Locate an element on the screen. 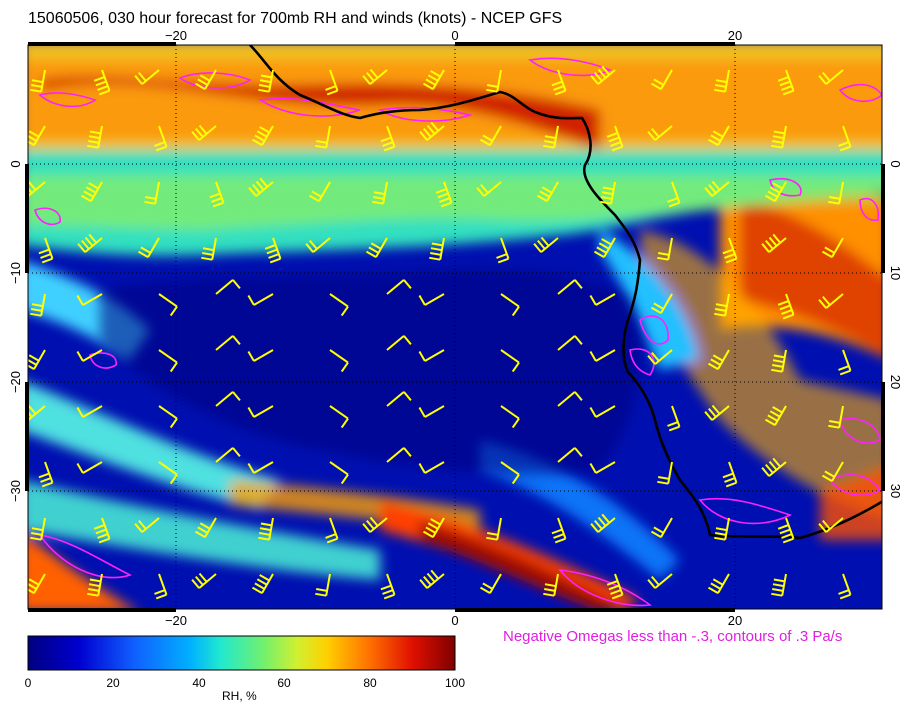 Image resolution: width=906 pixels, height=714 pixels. colorbar-tick: 60 is located at coordinates (284, 683).